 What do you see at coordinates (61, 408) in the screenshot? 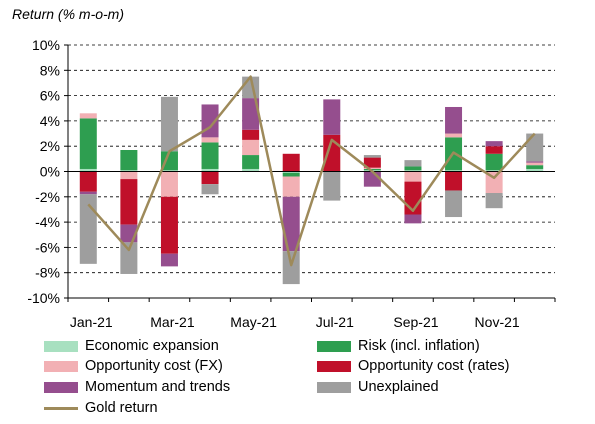
I see `legend-line-swatch` at bounding box center [61, 408].